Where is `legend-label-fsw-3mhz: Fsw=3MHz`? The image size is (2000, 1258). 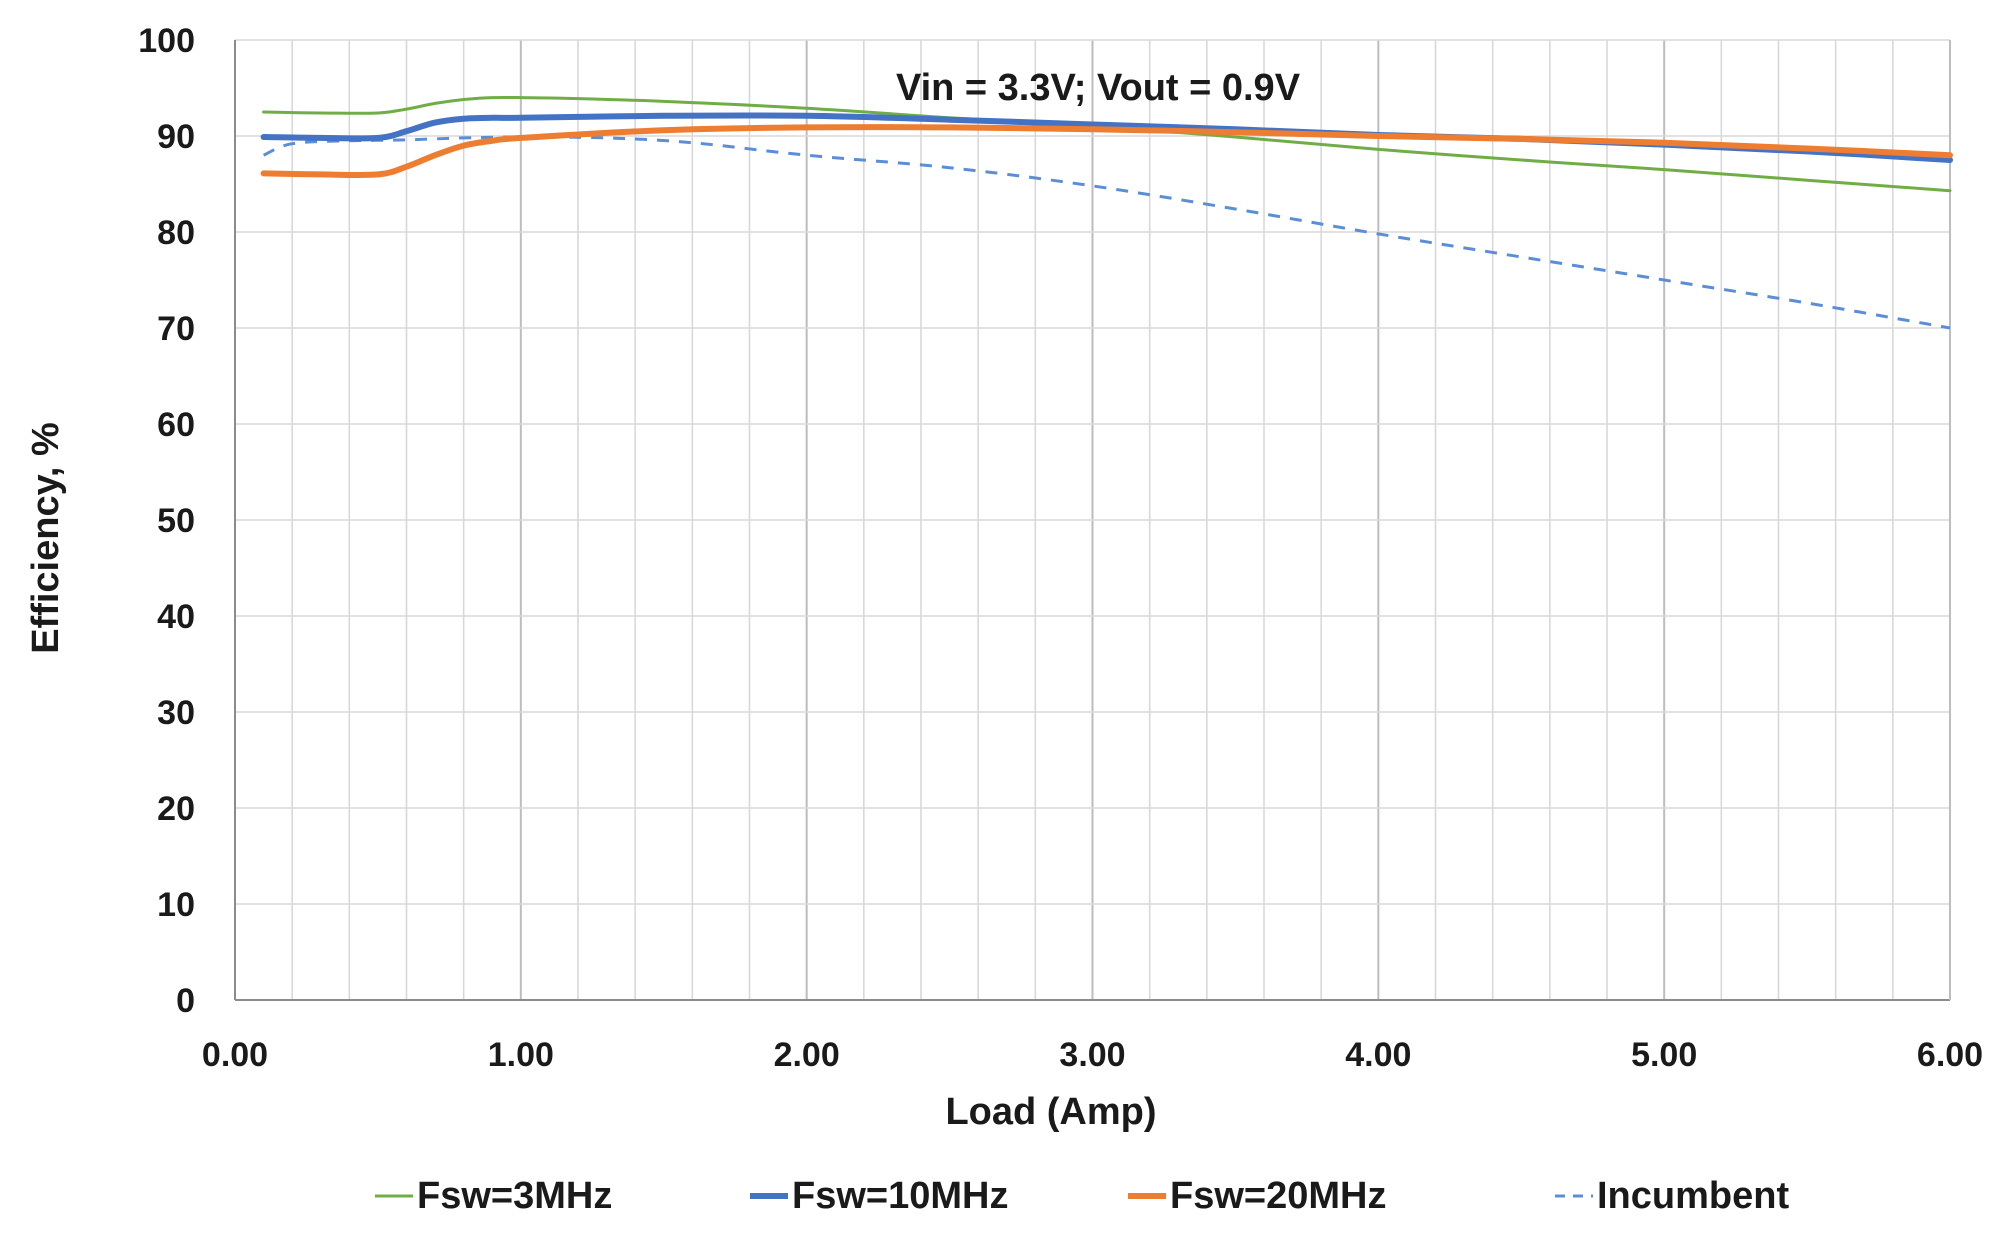 legend-label-fsw-3mhz: Fsw=3MHz is located at coordinates (514, 1196).